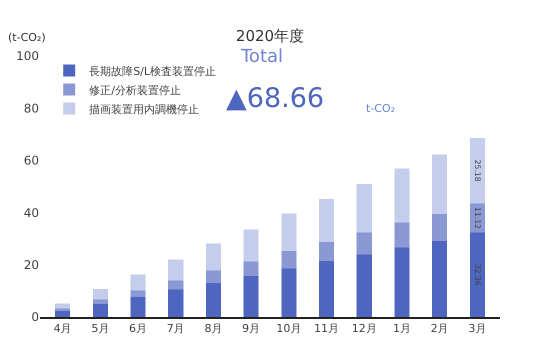 The width and height of the screenshot is (540, 355). What do you see at coordinates (31, 213) in the screenshot?
I see `y-tick-label: 40` at bounding box center [31, 213].